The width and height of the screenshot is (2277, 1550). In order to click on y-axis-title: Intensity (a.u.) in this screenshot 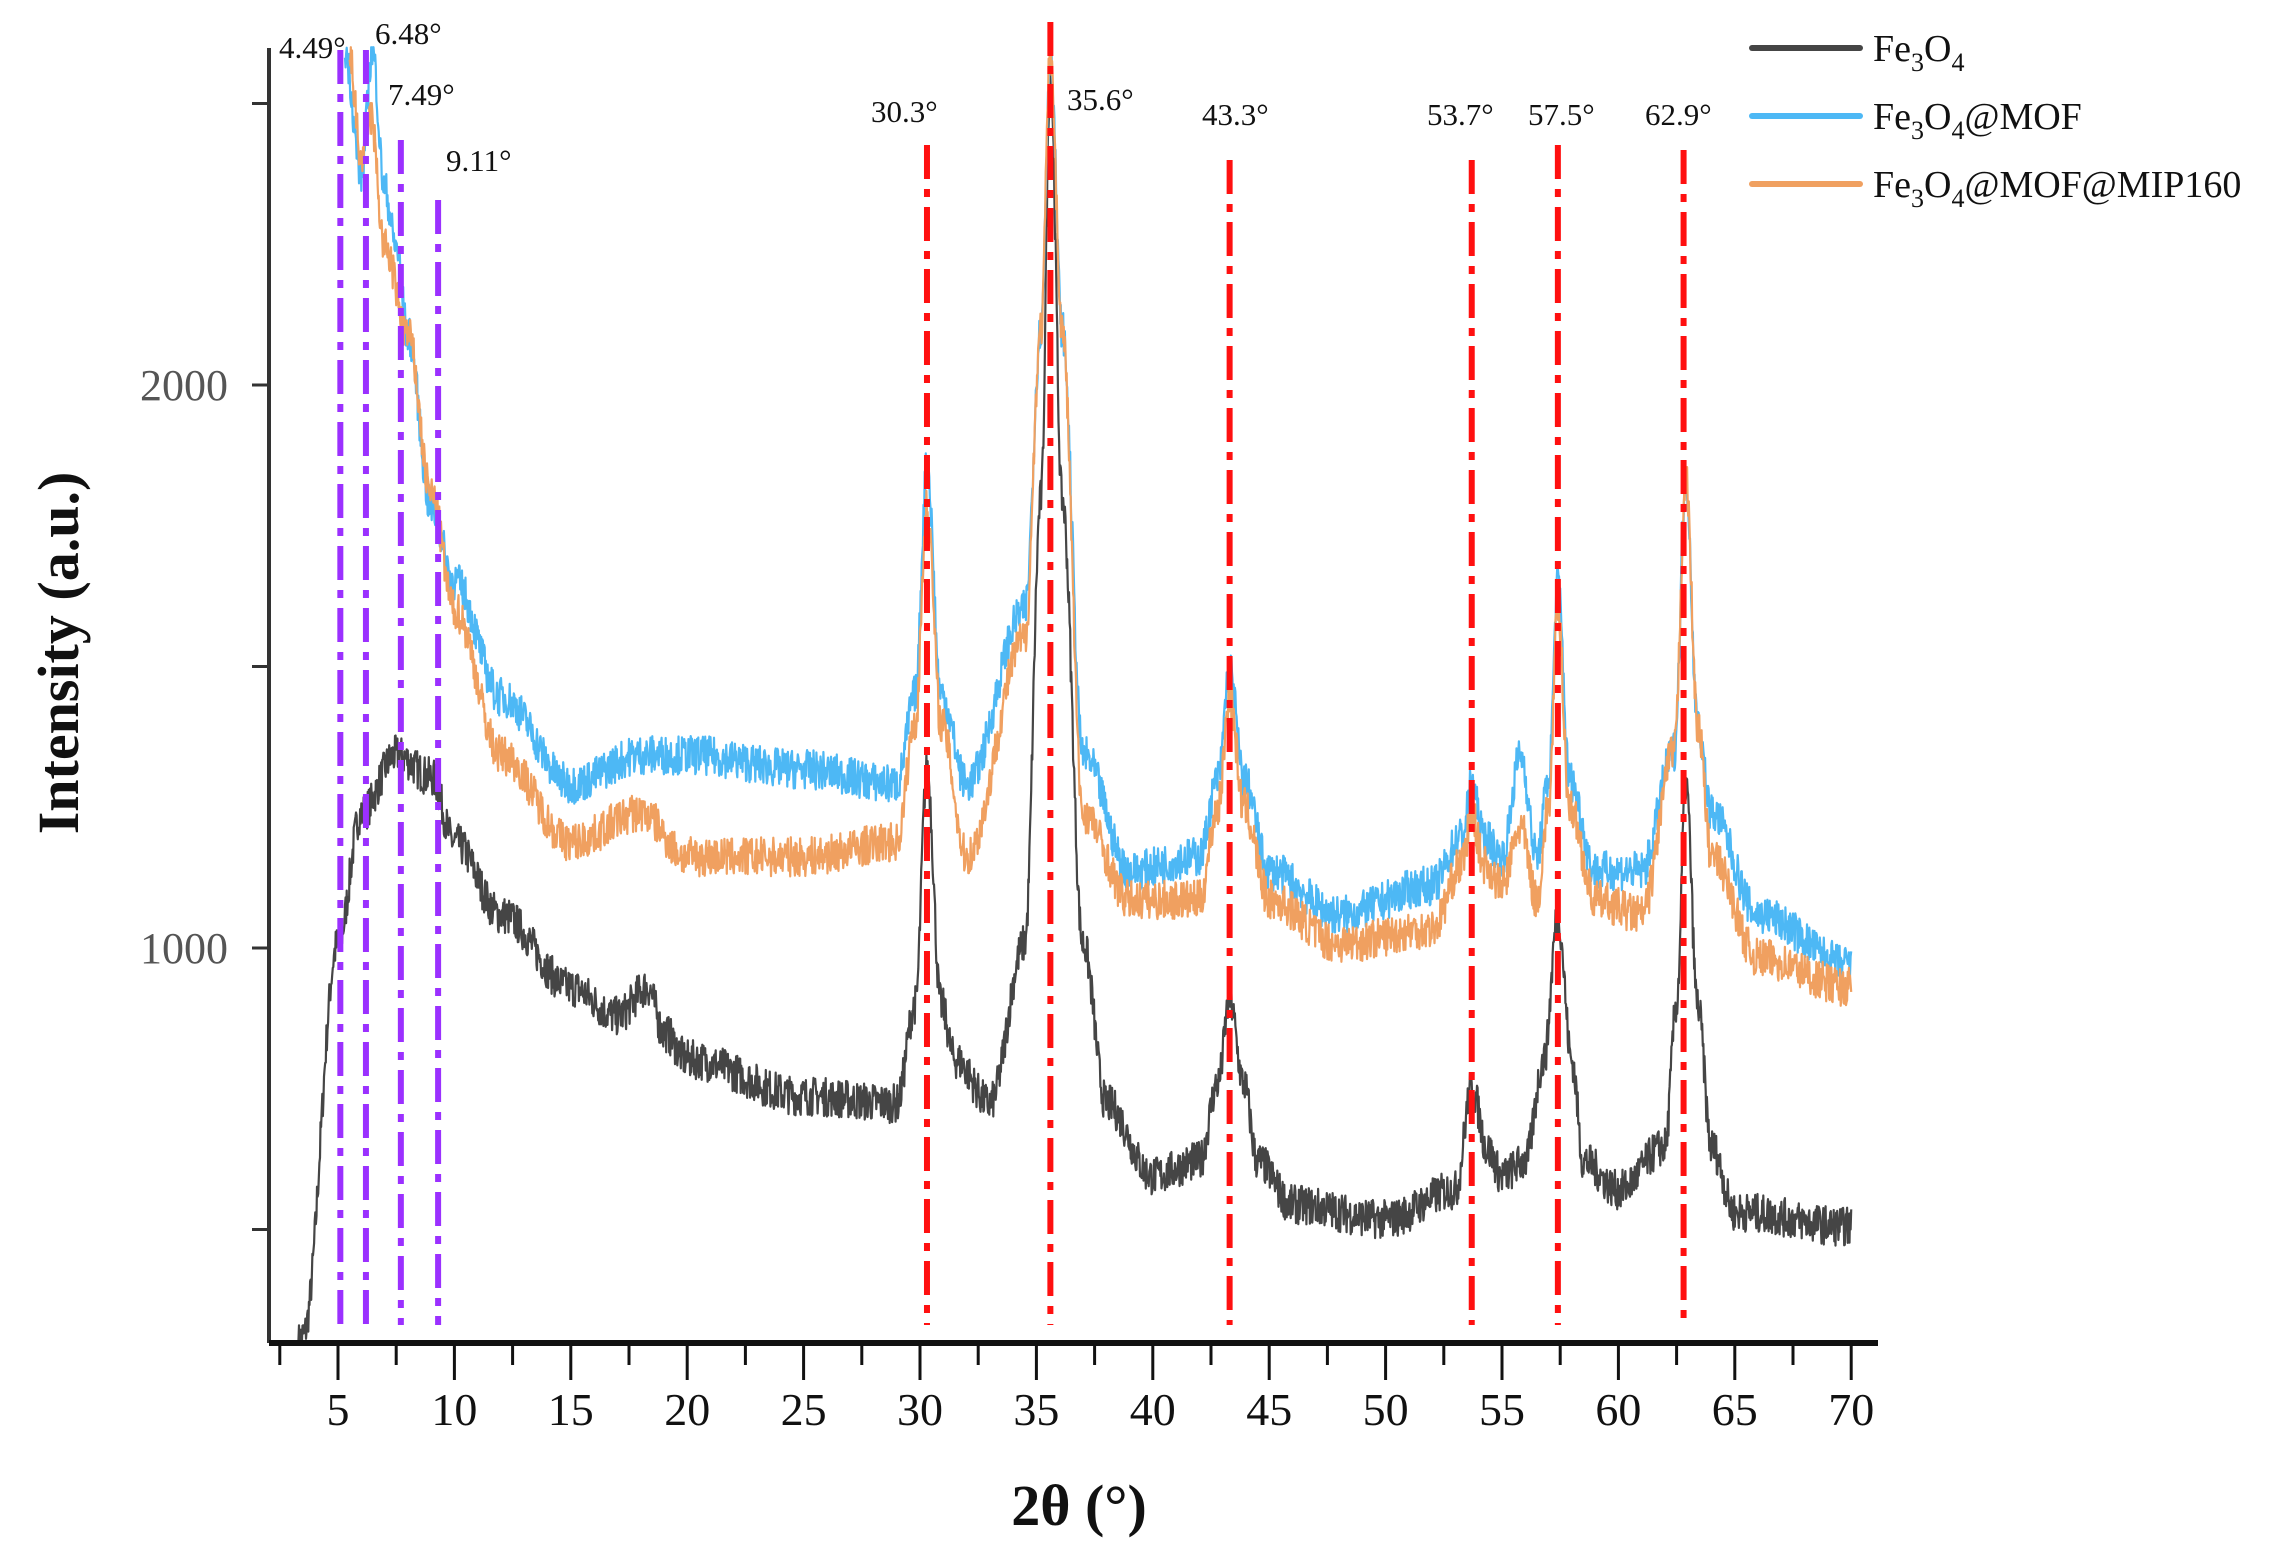, I will do `click(58, 653)`.